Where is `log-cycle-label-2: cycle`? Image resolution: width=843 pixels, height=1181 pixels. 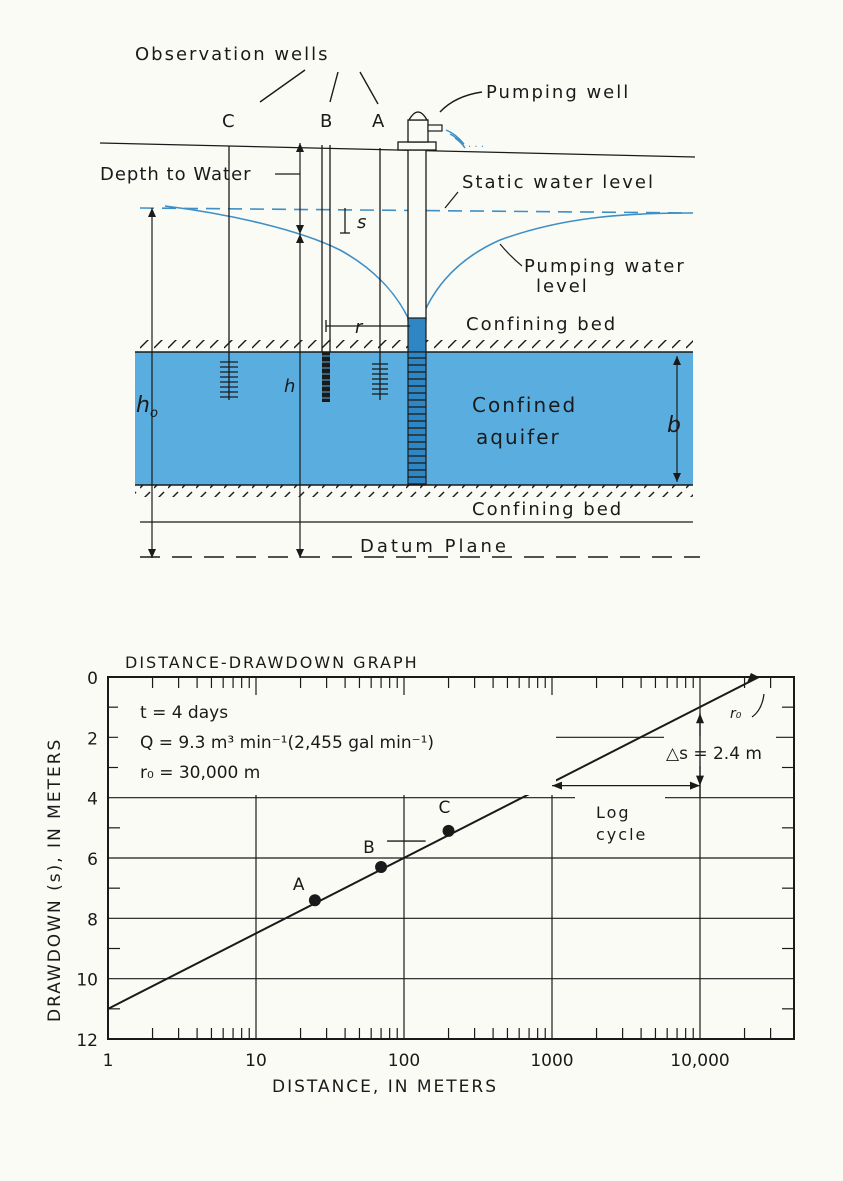
log-cycle-label-2: cycle is located at coordinates (621, 834).